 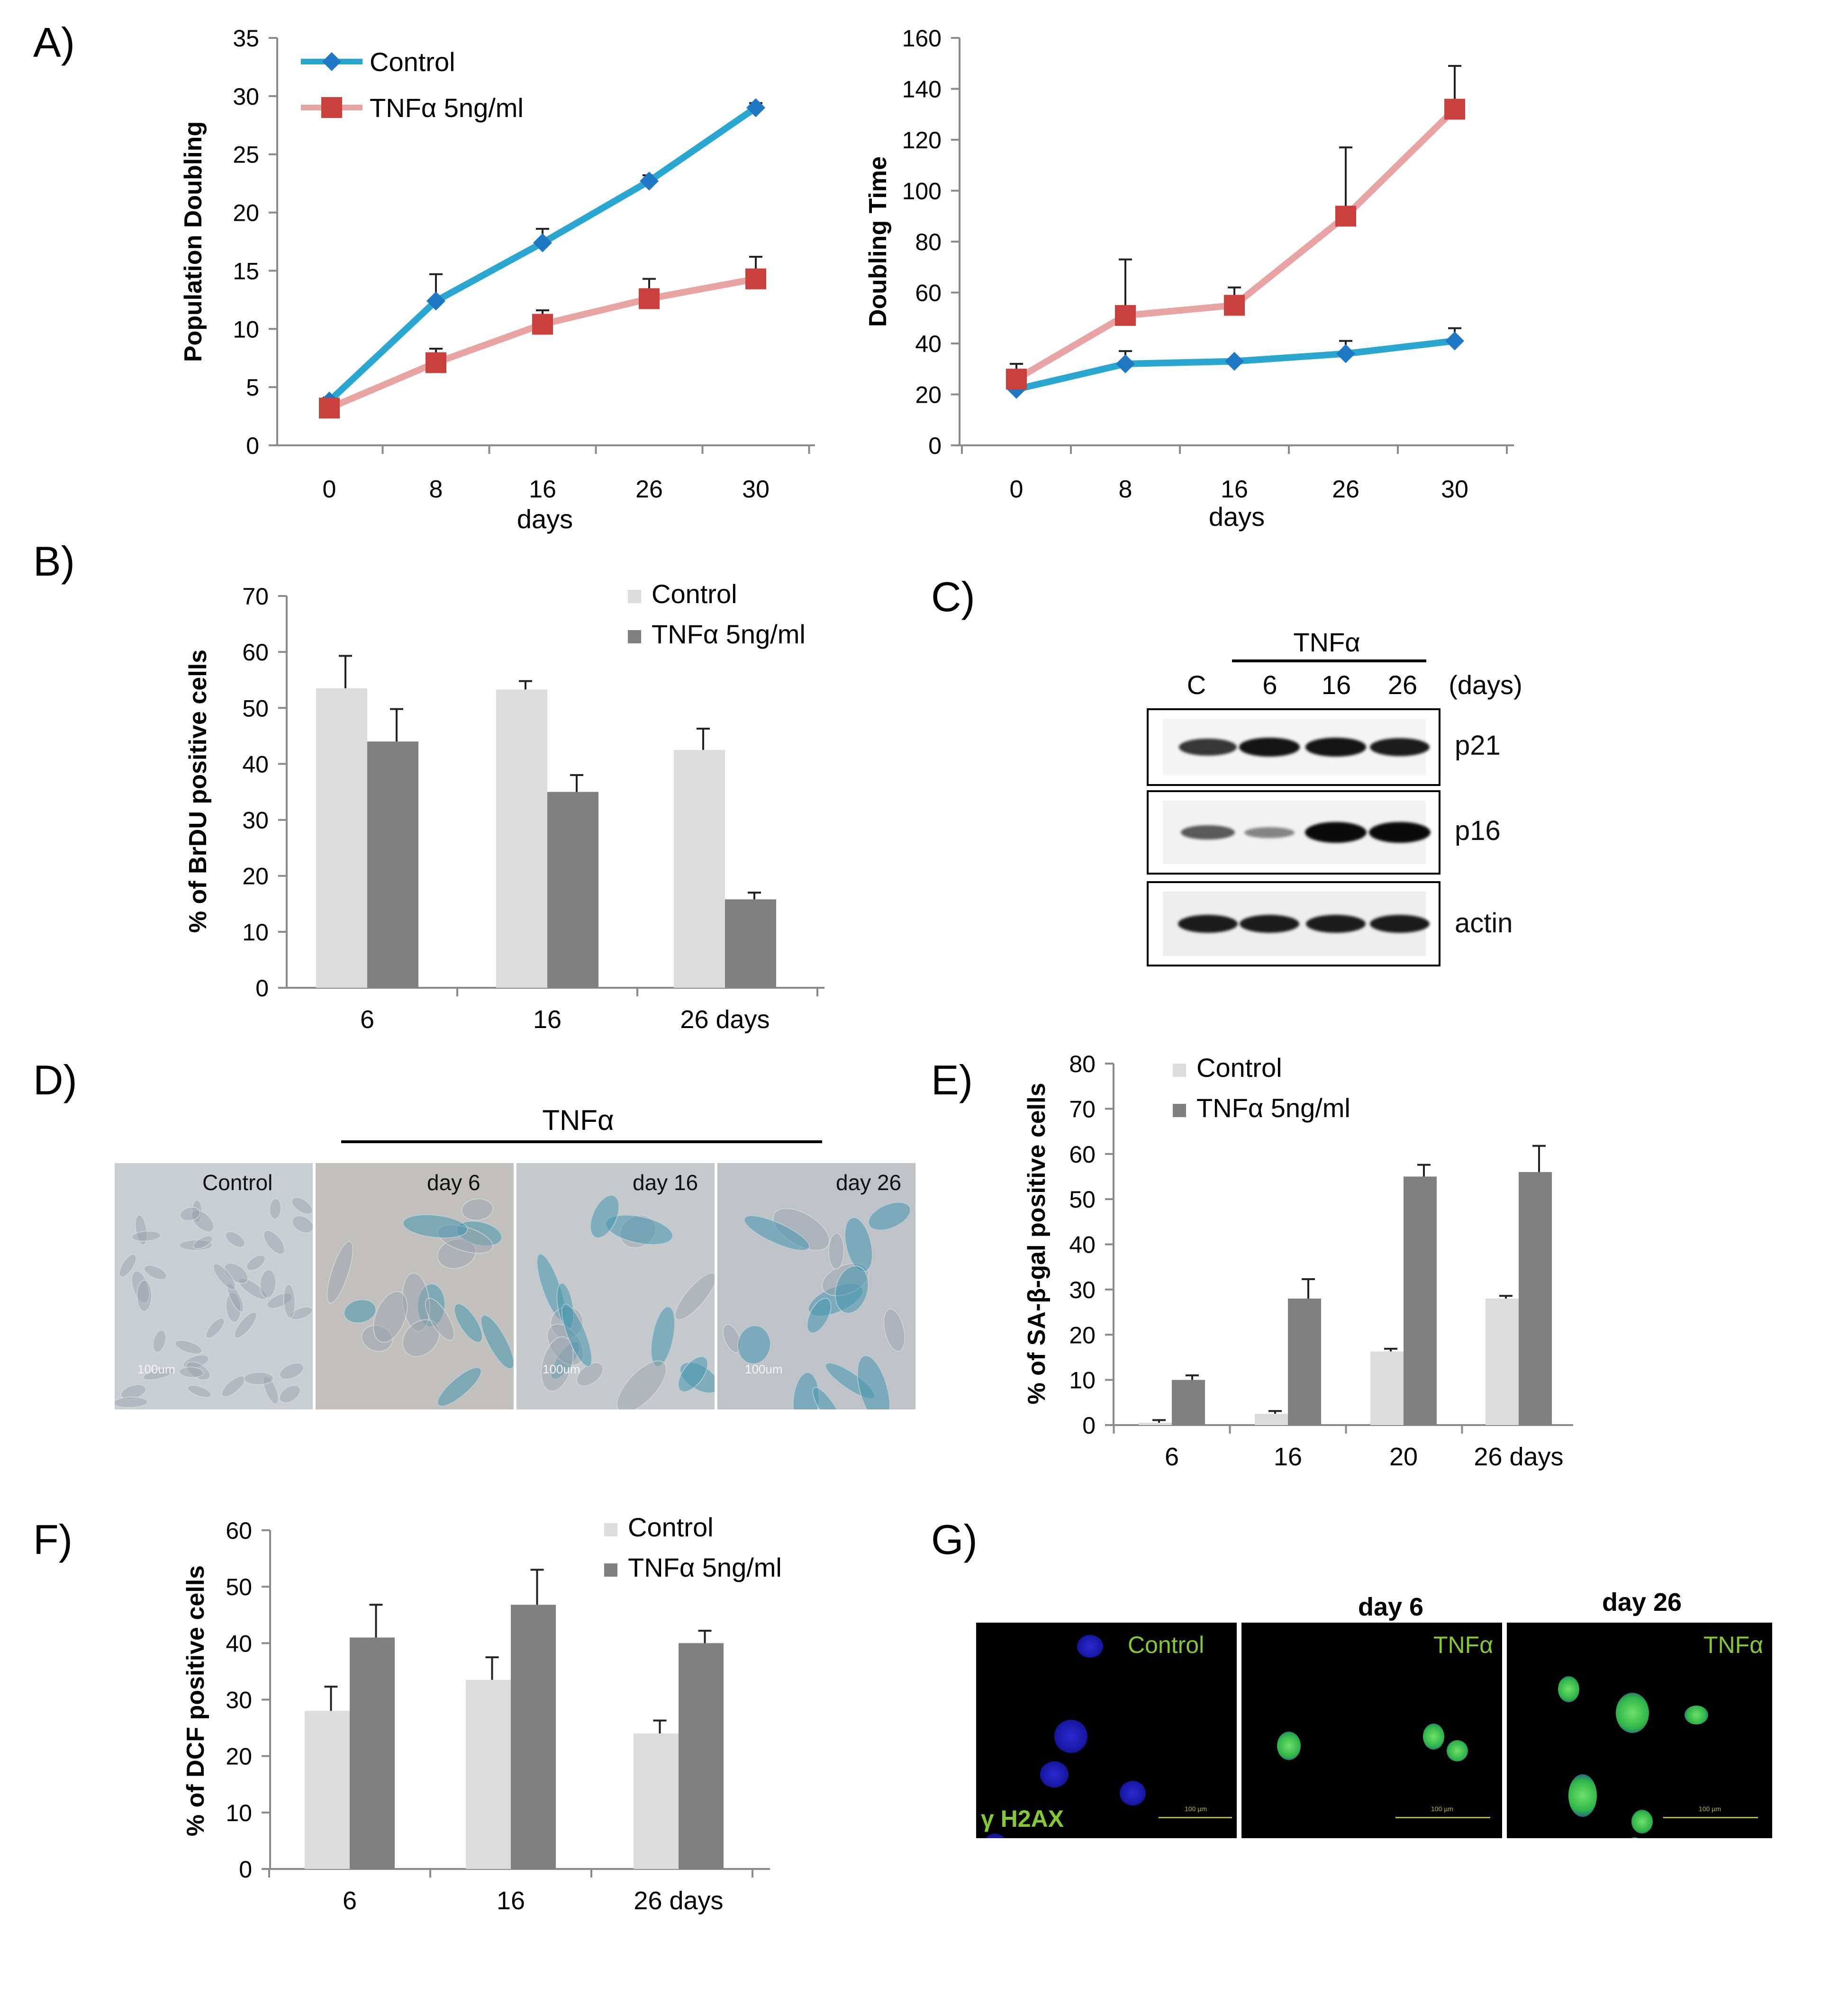 I want to click on y-axis-label: % of BrDU positive cells, so click(x=198, y=791).